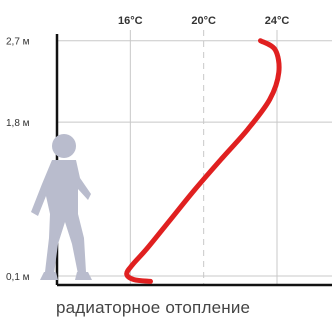 The height and width of the screenshot is (322, 332). I want to click on y-tick-label-0: 2,7 м, so click(18, 42).